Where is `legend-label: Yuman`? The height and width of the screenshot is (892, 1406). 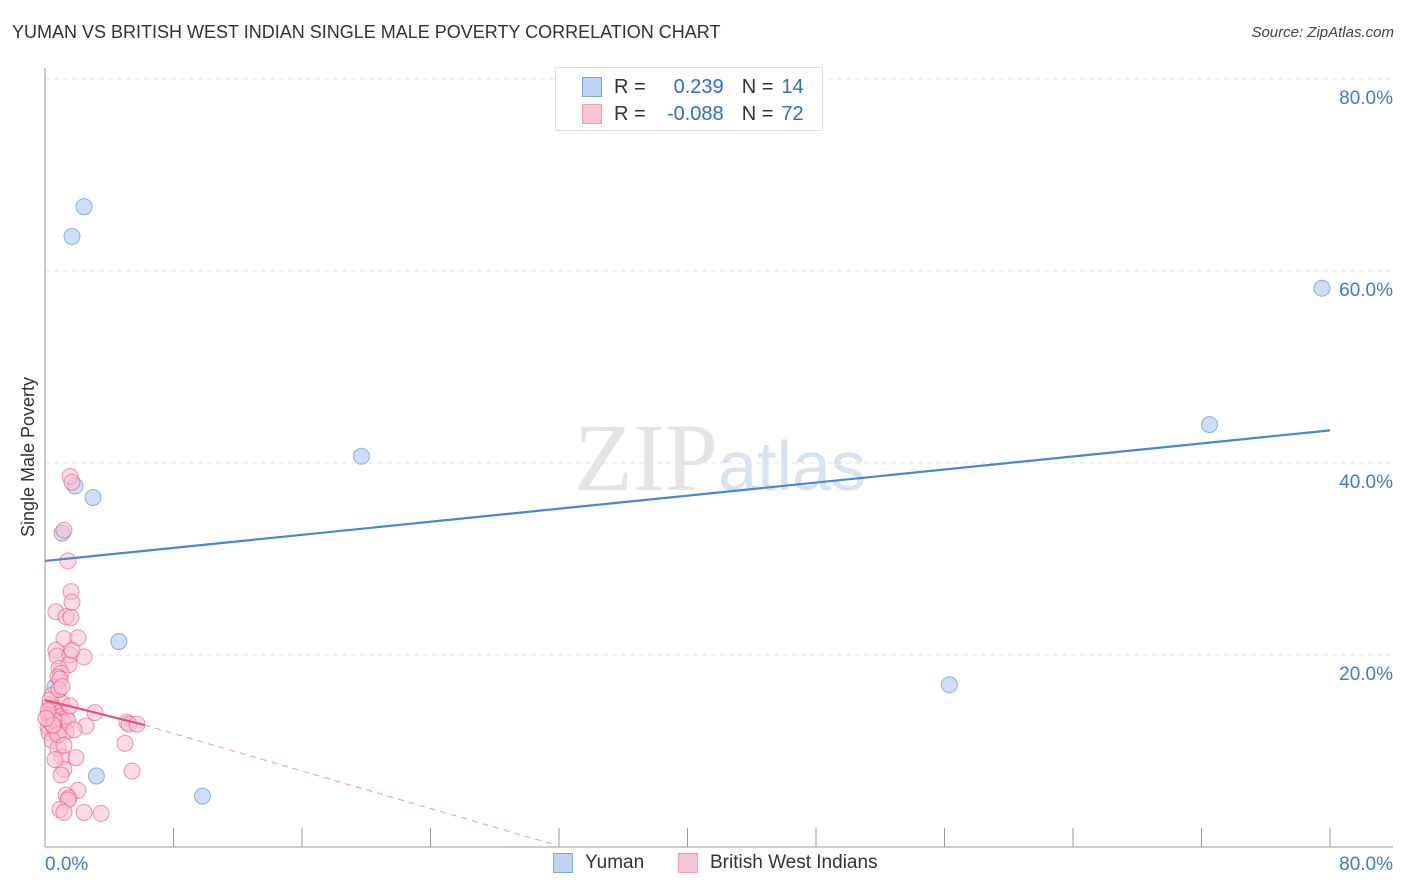
legend-label: Yuman is located at coordinates (615, 862).